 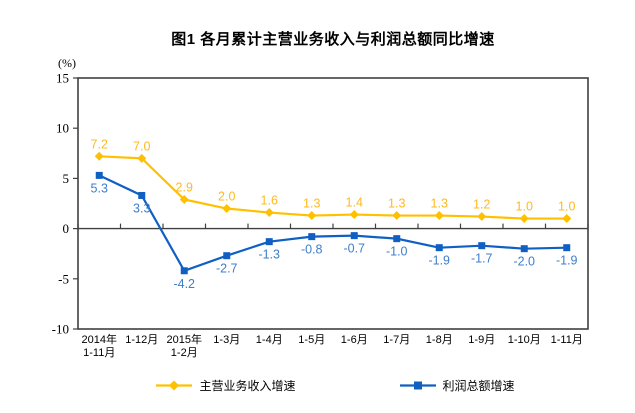 I want to click on x-category-label: 1-6月, so click(x=354, y=340).